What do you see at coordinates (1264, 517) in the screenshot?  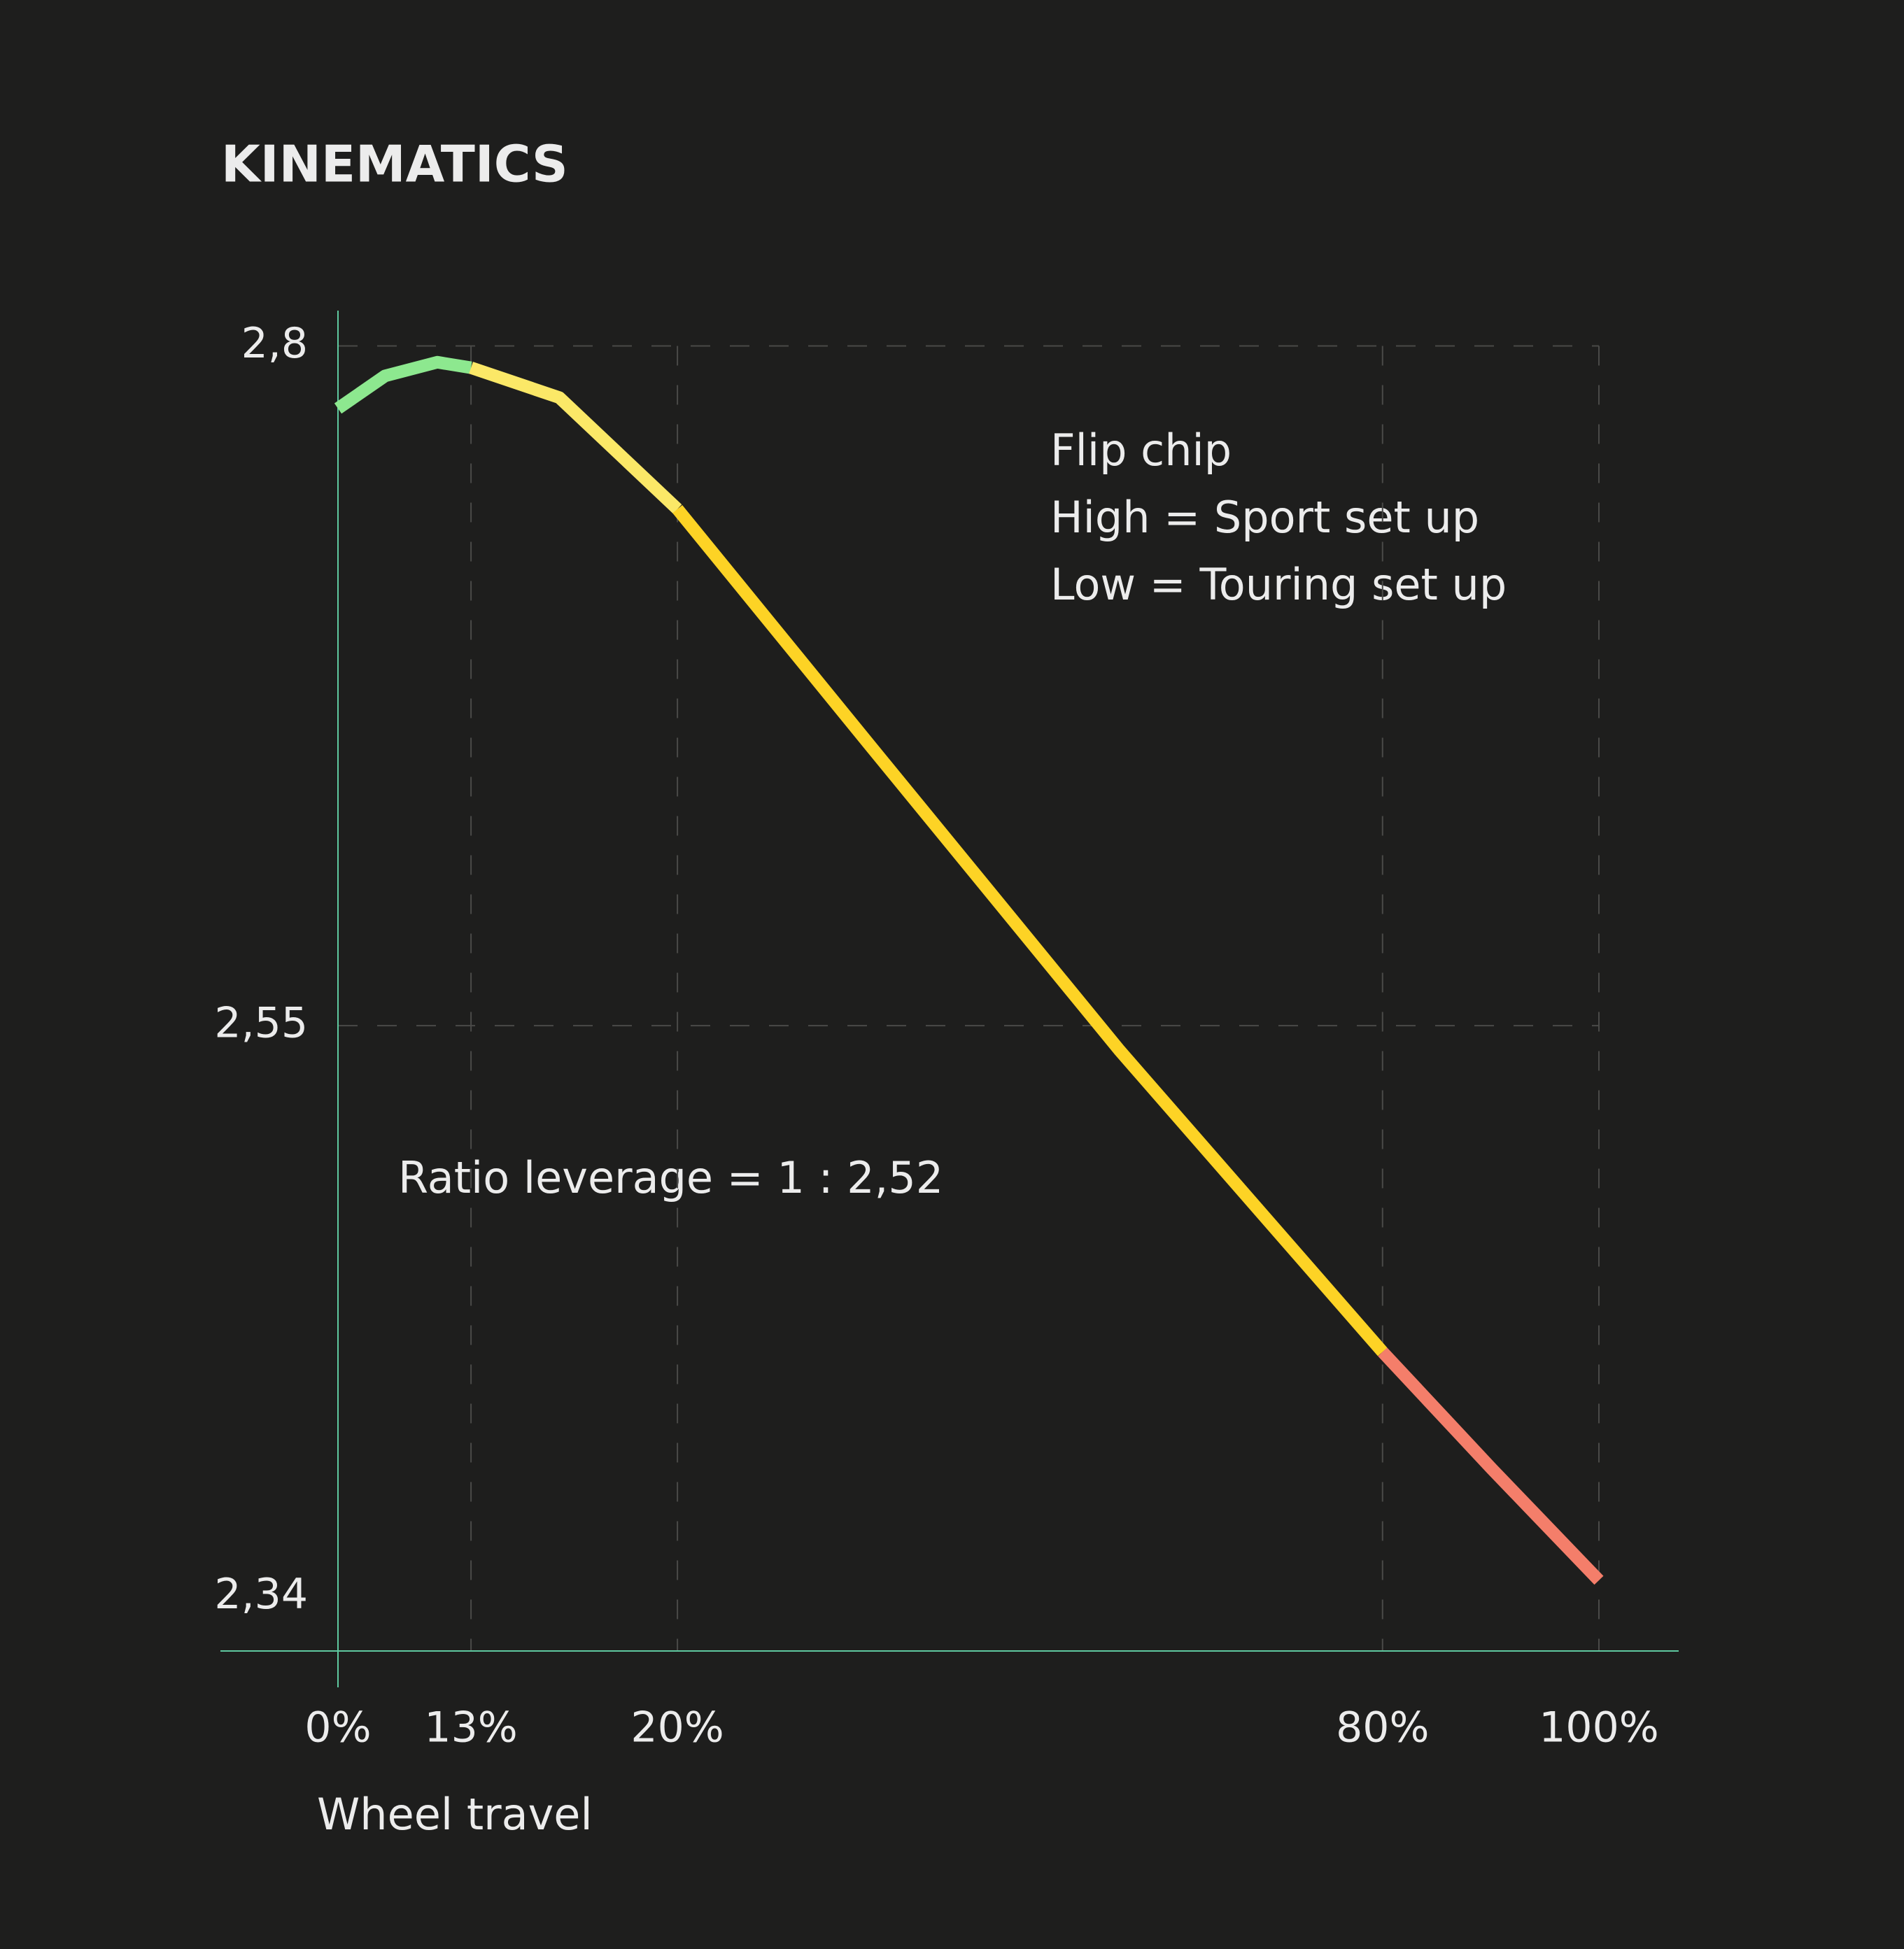 I see `annotation: High = Sport set up` at bounding box center [1264, 517].